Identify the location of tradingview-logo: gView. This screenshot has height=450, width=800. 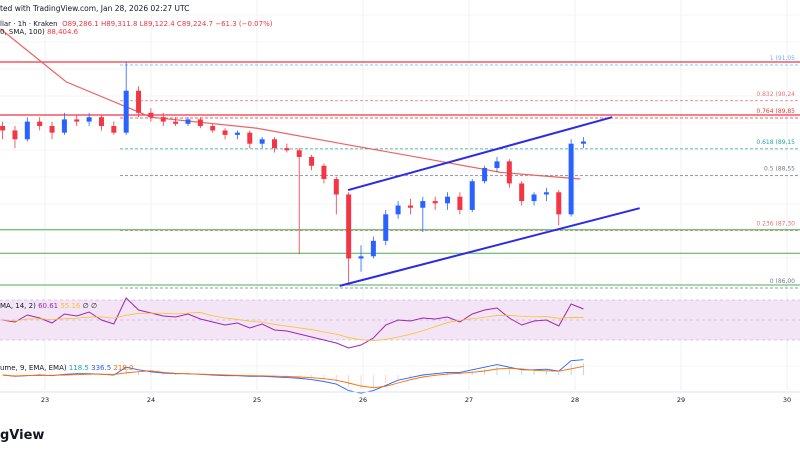
(22, 435).